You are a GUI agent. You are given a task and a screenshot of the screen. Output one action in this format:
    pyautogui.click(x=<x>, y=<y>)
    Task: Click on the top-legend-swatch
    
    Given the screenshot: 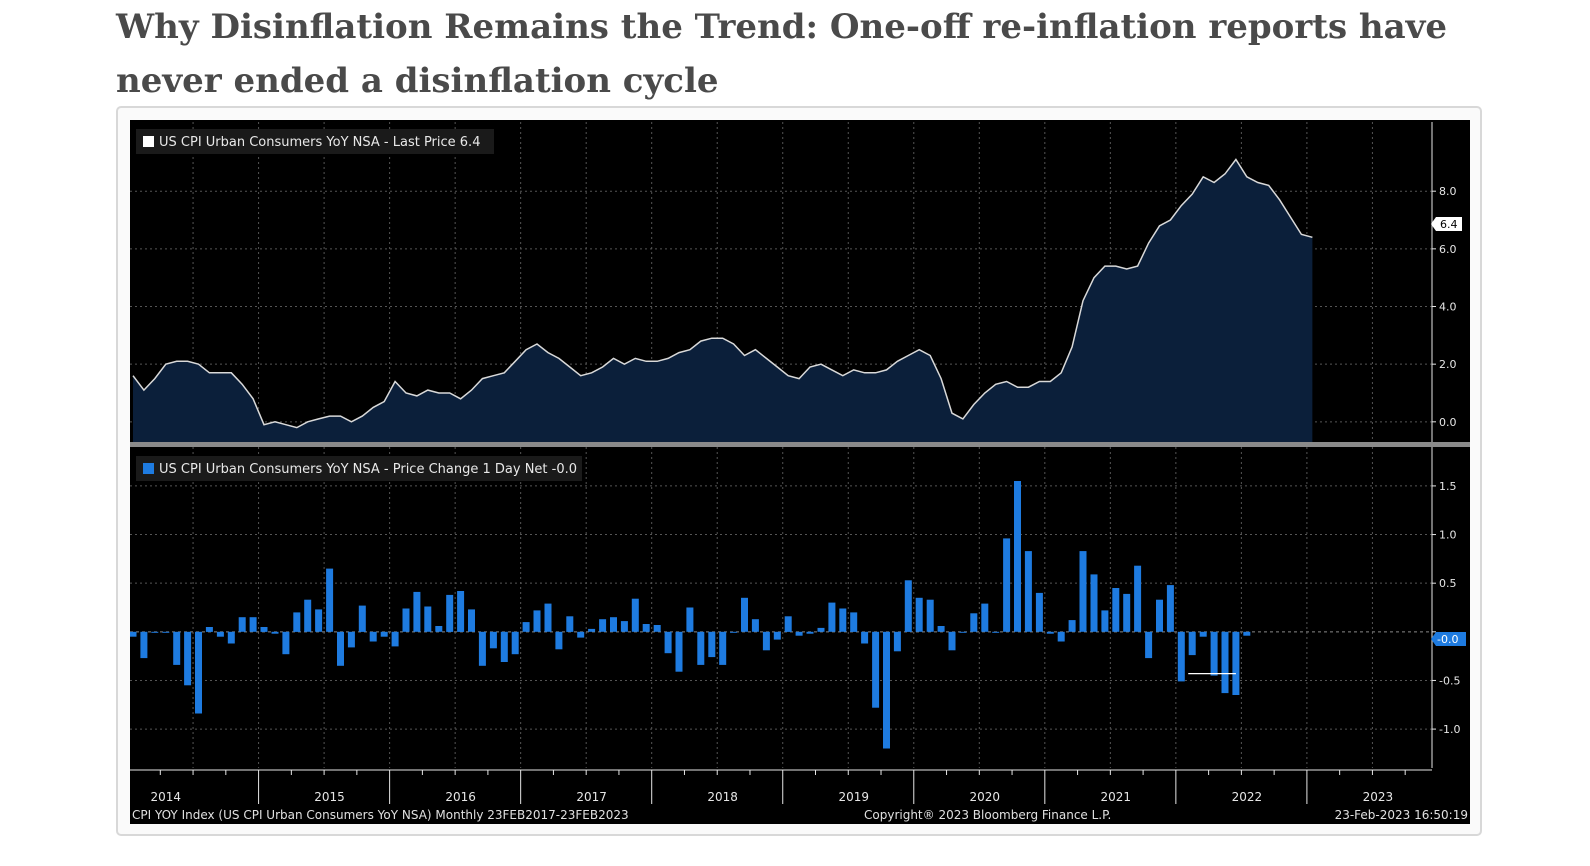 What is the action you would take?
    pyautogui.click(x=148, y=141)
    